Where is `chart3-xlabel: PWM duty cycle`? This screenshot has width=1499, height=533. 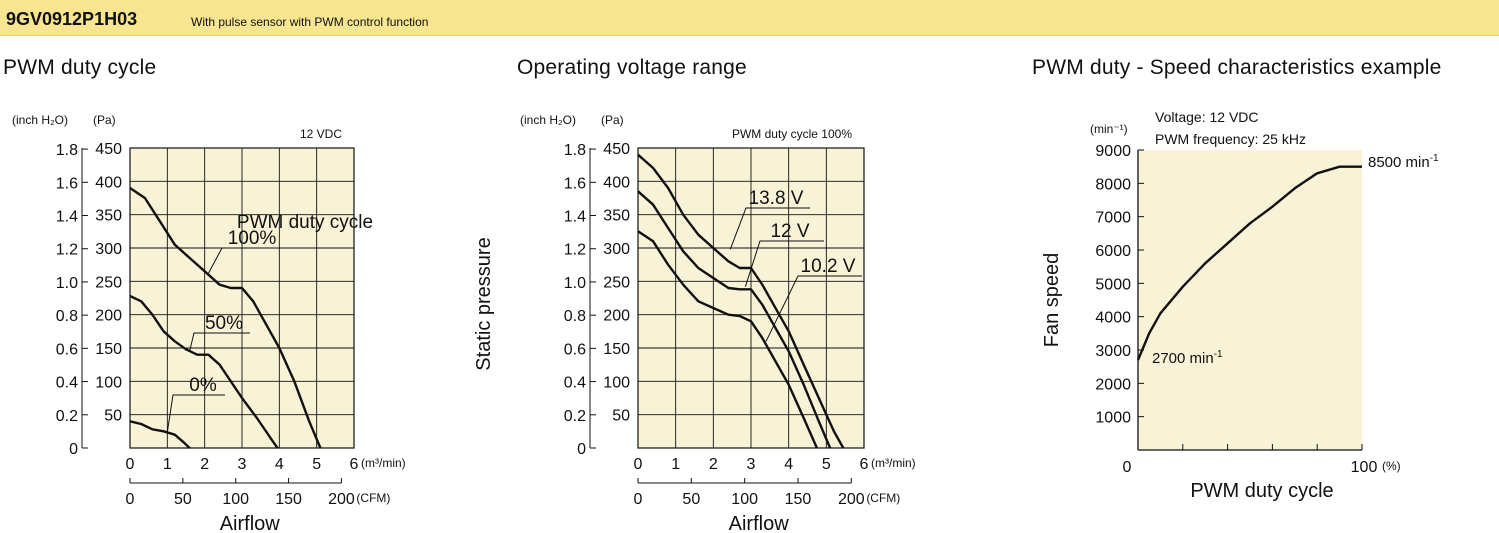
chart3-xlabel: PWM duty cycle is located at coordinates (1261, 491).